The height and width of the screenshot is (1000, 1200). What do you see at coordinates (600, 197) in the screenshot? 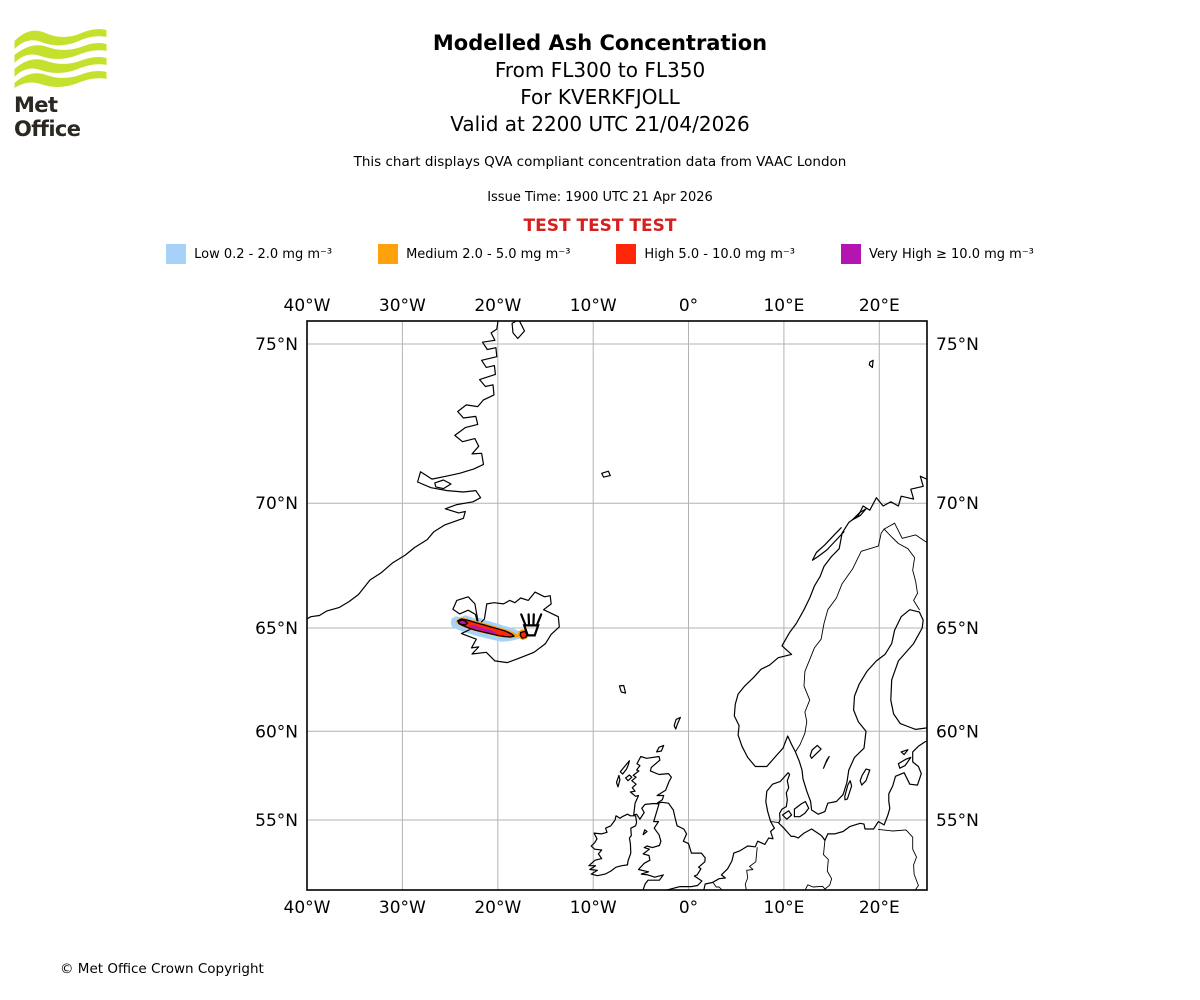
I see `issue-time: Issue Time: 1900 UTC 21 Apr 2026` at bounding box center [600, 197].